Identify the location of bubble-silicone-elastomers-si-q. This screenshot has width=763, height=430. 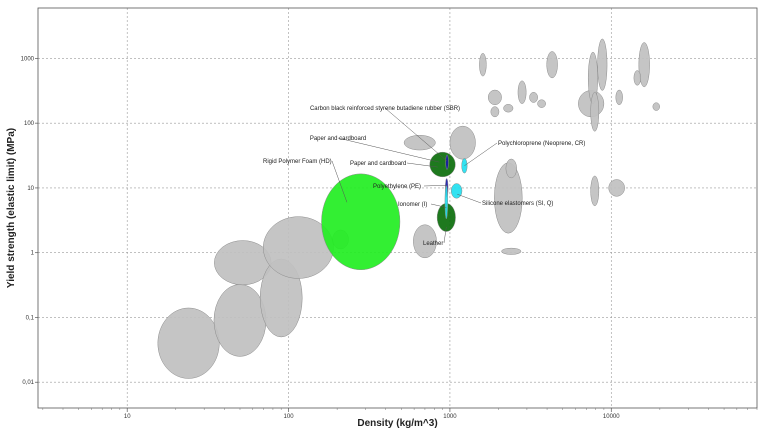
(456, 191).